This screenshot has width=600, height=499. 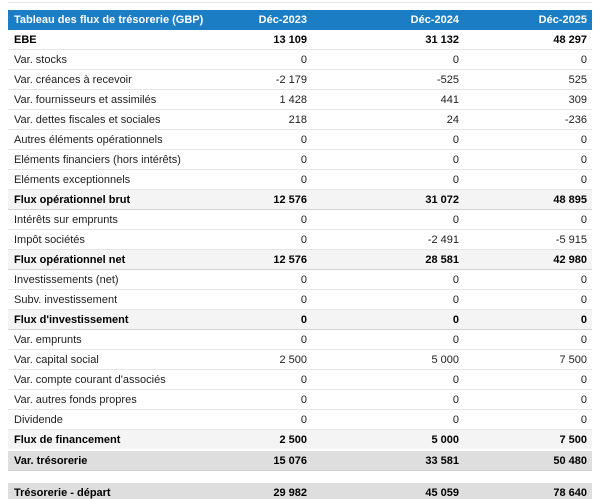 What do you see at coordinates (388, 79) in the screenshot?
I see `row-value: -525` at bounding box center [388, 79].